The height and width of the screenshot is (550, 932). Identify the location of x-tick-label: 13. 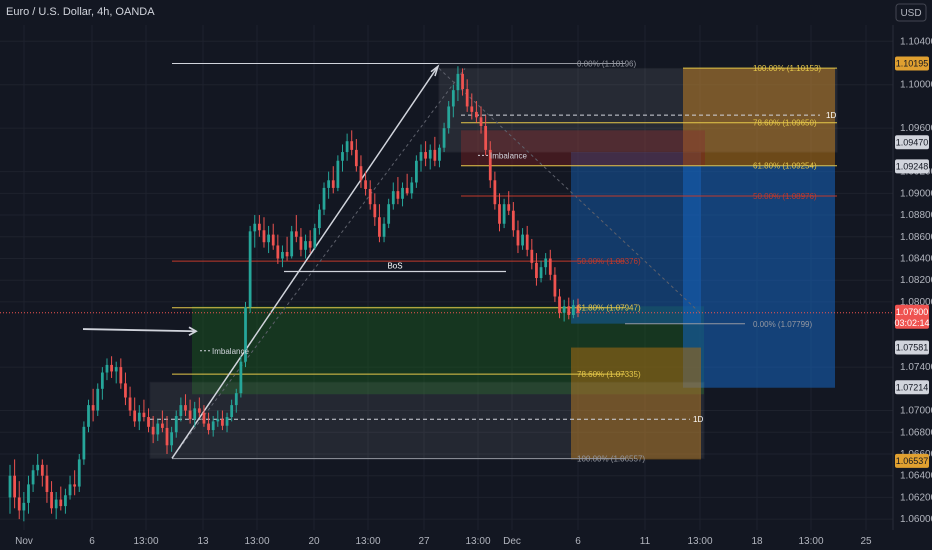
(203, 541).